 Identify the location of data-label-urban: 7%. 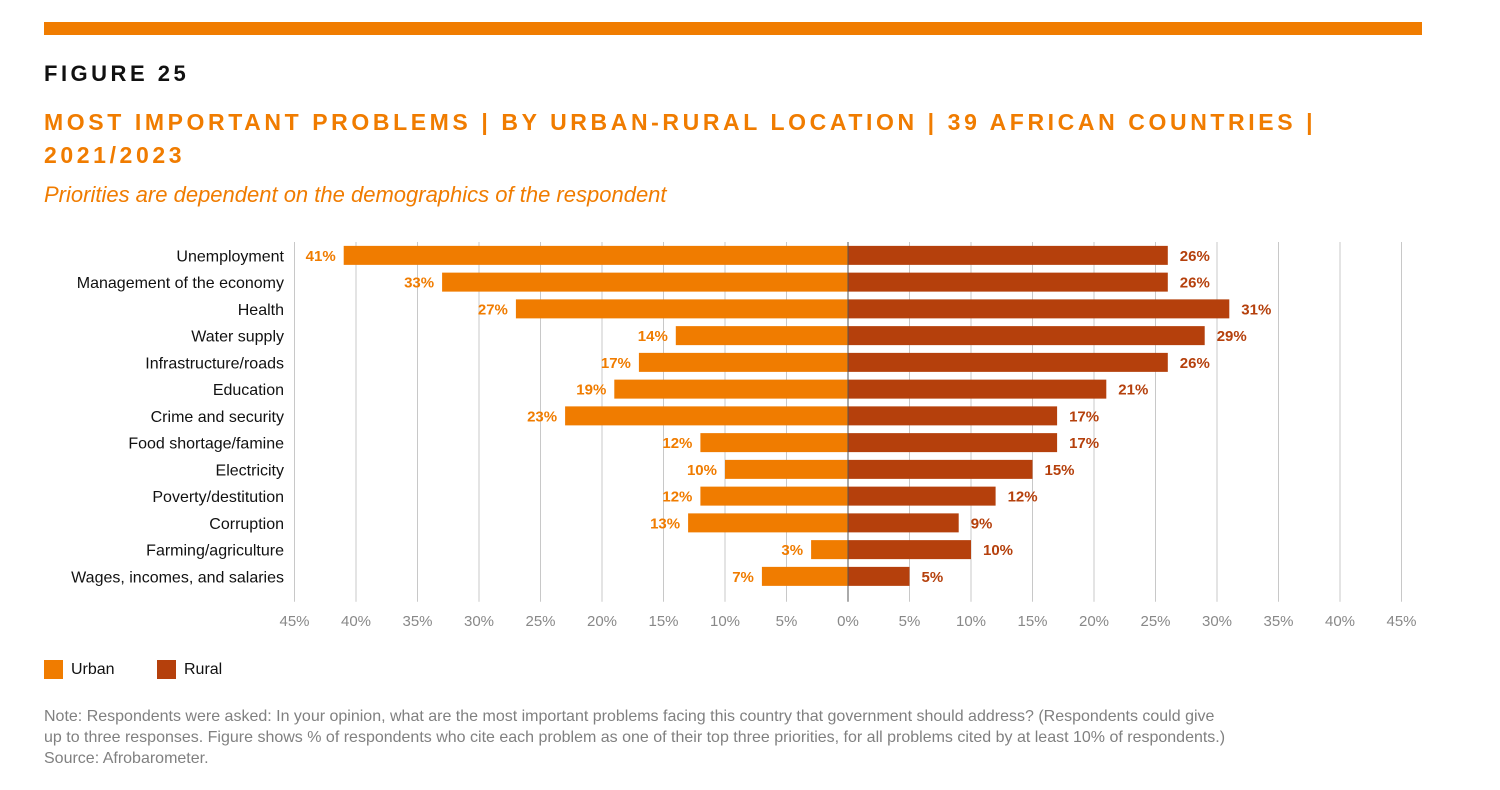
(743, 577).